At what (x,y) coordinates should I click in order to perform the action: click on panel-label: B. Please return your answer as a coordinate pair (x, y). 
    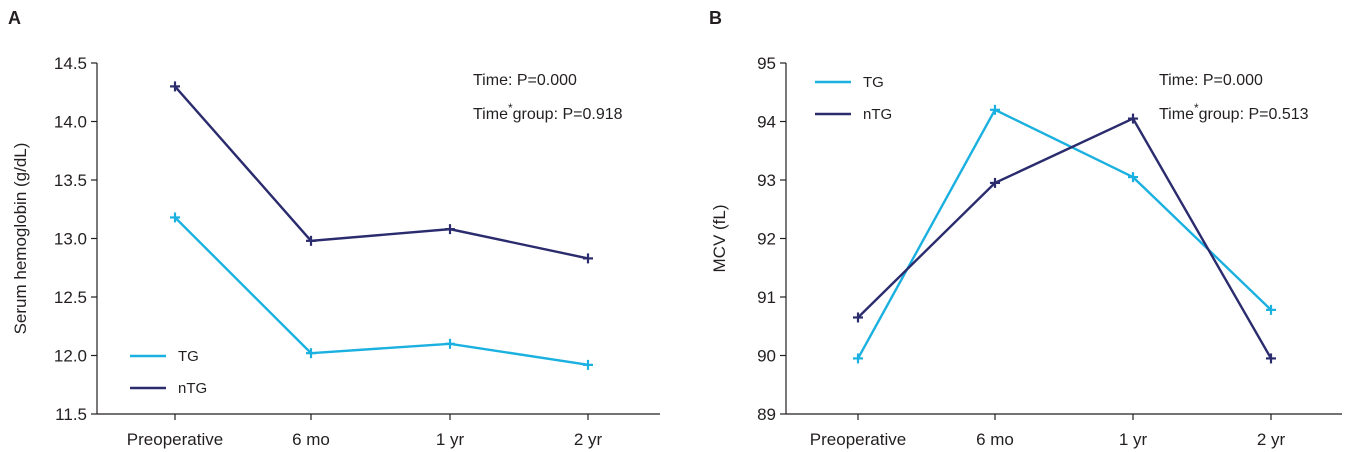
    Looking at the image, I should click on (715, 18).